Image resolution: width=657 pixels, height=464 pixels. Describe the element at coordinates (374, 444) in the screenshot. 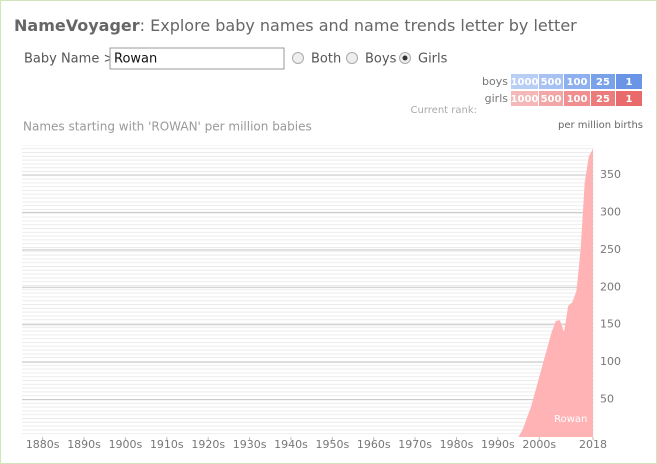

I see `x-tick-label: 1960s` at that location.